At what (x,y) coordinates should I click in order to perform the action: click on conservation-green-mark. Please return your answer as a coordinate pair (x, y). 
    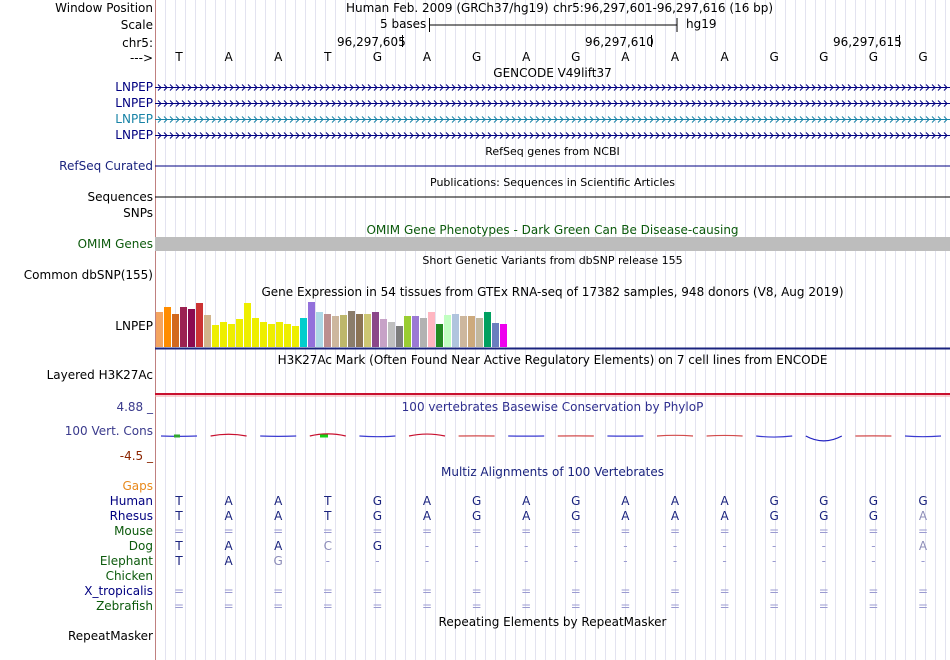
    Looking at the image, I should click on (324, 436).